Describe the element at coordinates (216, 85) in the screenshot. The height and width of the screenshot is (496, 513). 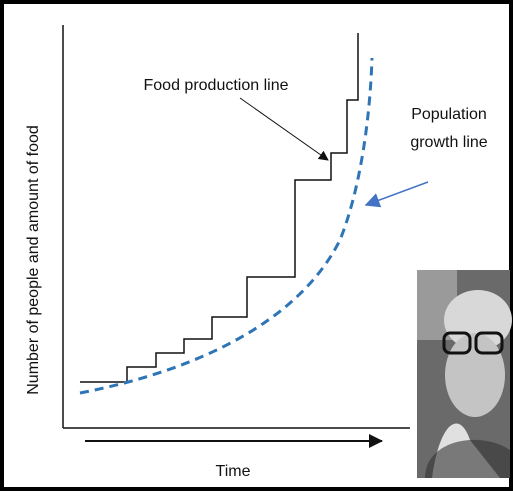
I see `food-label: Food production line` at that location.